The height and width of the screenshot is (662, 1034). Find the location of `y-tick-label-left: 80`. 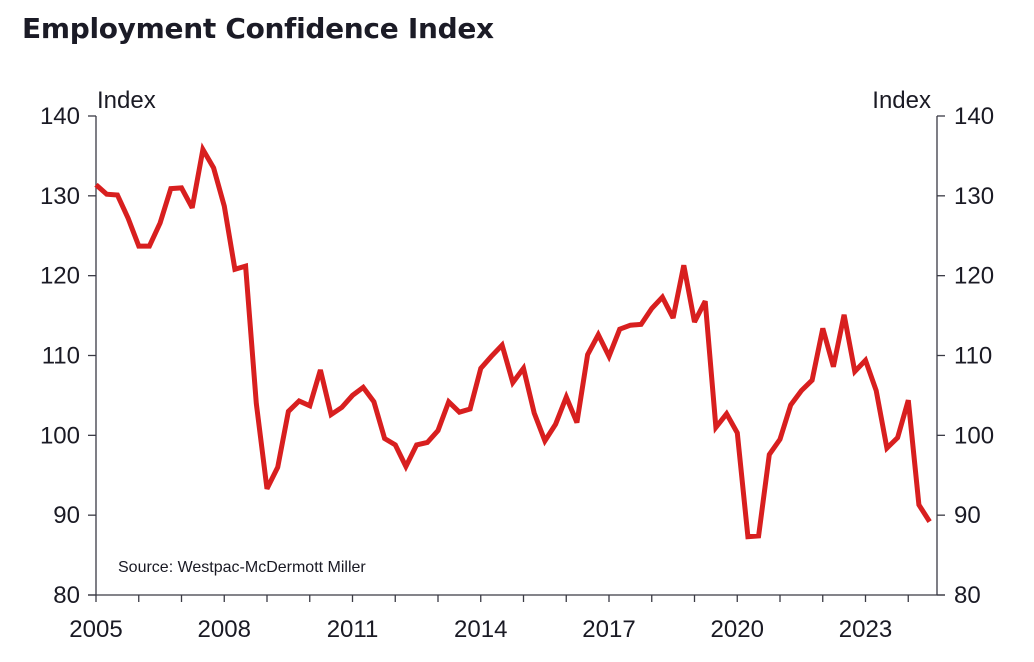

y-tick-label-left: 80 is located at coordinates (66, 595).